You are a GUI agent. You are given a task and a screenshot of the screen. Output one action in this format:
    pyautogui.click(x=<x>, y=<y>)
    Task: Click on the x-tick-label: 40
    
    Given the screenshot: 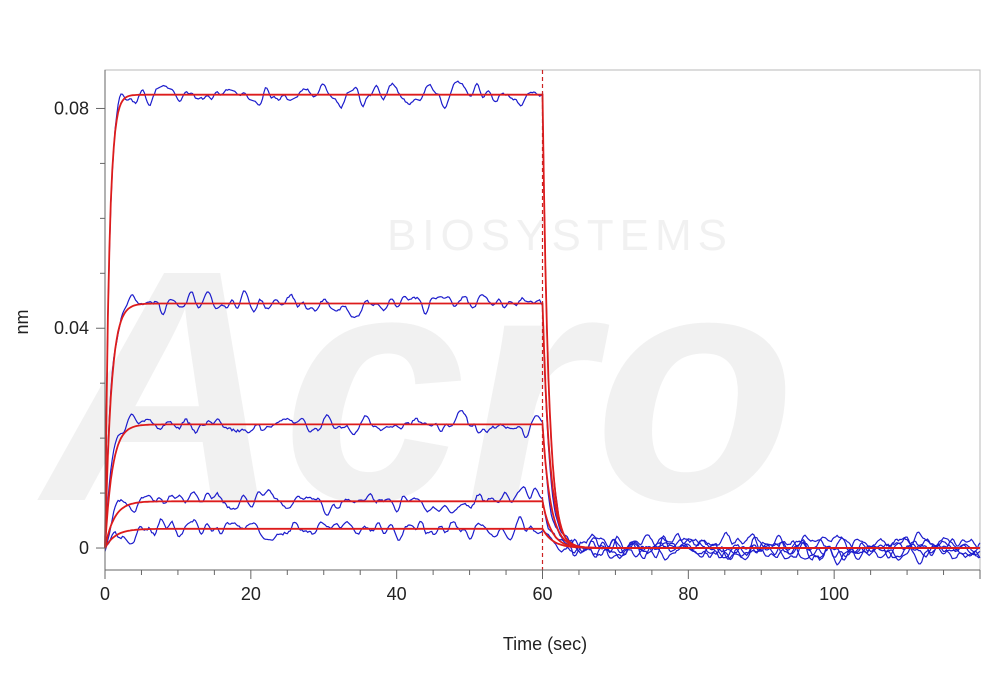 What is the action you would take?
    pyautogui.click(x=397, y=594)
    